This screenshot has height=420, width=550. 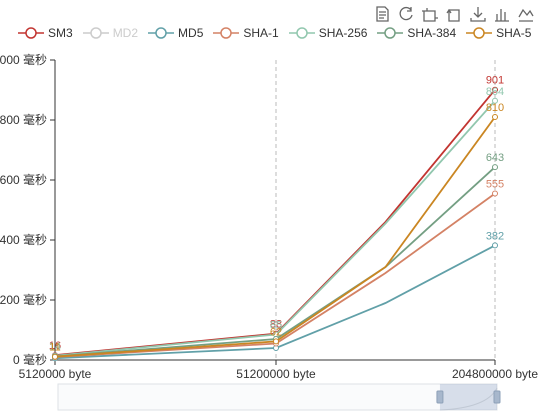 What do you see at coordinates (495, 158) in the screenshot?
I see `data-label: 643` at bounding box center [495, 158].